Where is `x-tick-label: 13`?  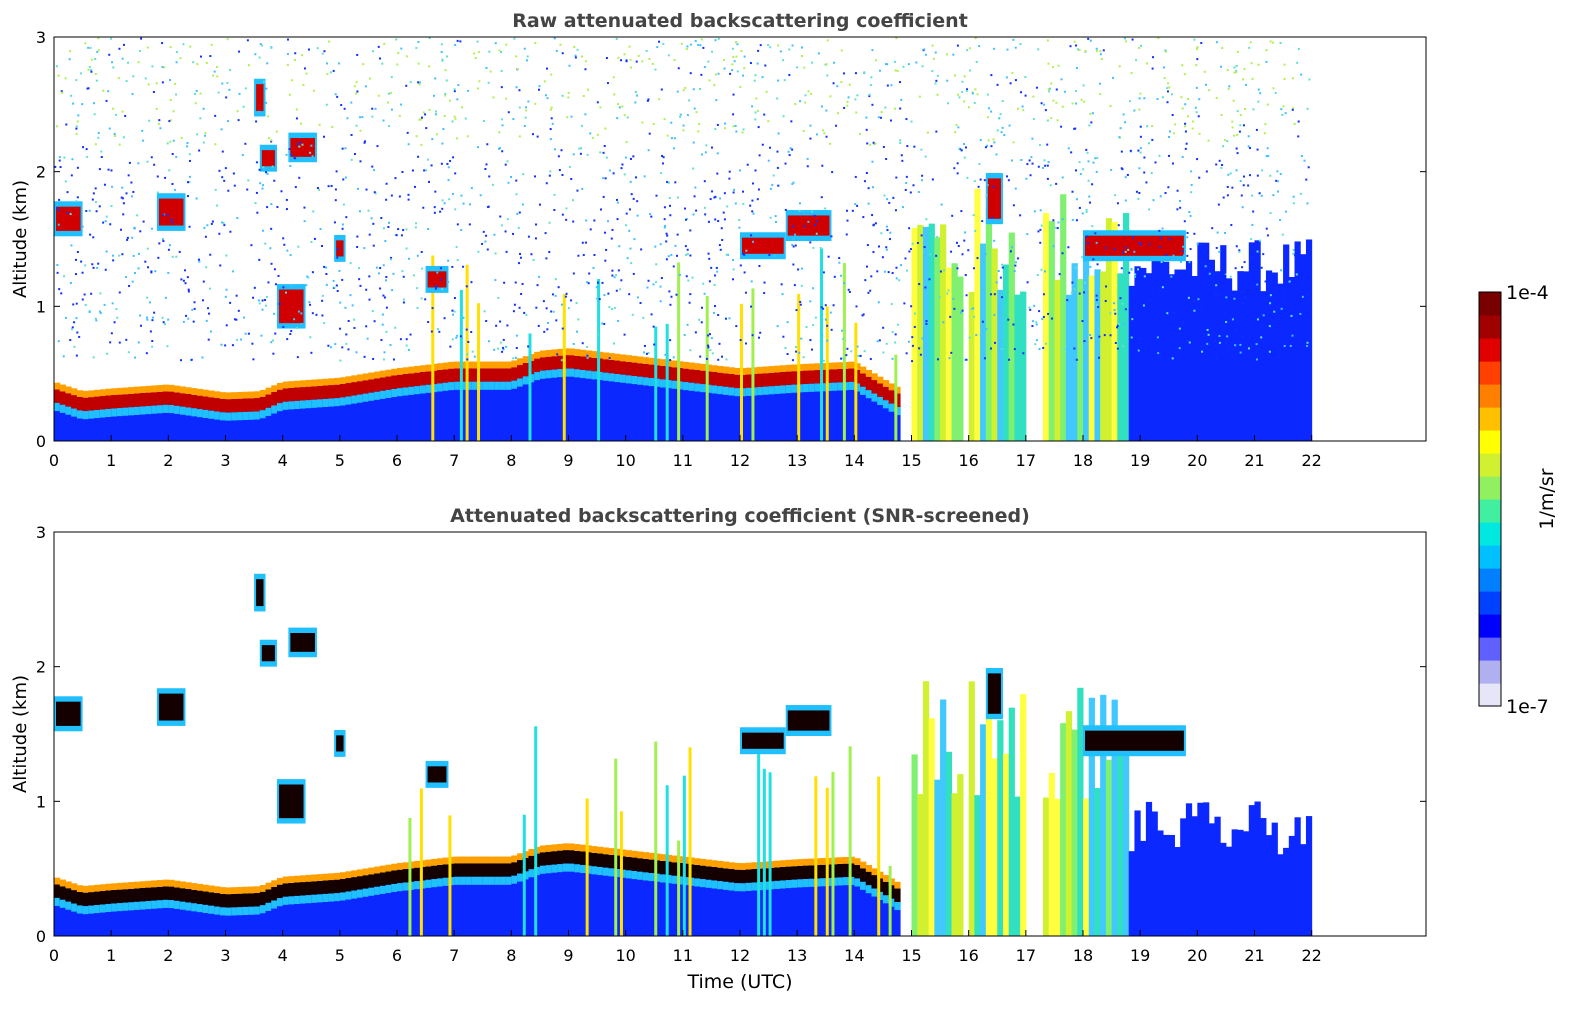
x-tick-label: 13 is located at coordinates (797, 460).